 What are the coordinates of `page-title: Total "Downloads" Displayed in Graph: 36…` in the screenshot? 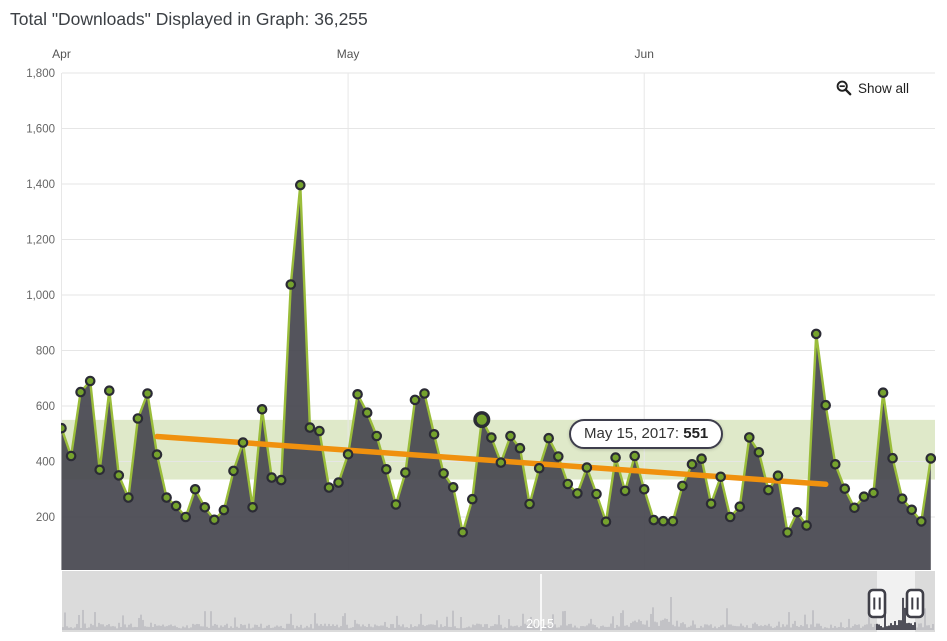 It's located at (189, 19).